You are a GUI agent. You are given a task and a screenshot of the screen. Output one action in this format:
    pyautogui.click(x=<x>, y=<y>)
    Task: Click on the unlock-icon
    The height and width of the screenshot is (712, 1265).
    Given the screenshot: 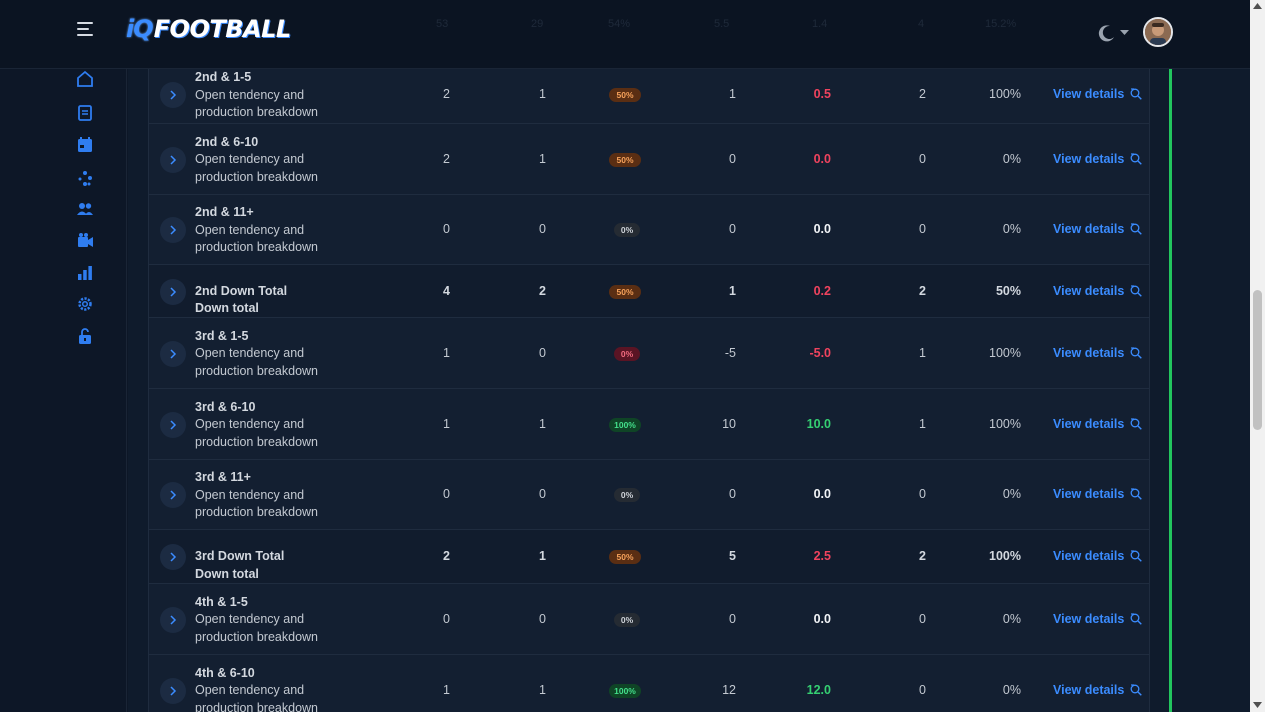 What is the action you would take?
    pyautogui.click(x=85, y=336)
    